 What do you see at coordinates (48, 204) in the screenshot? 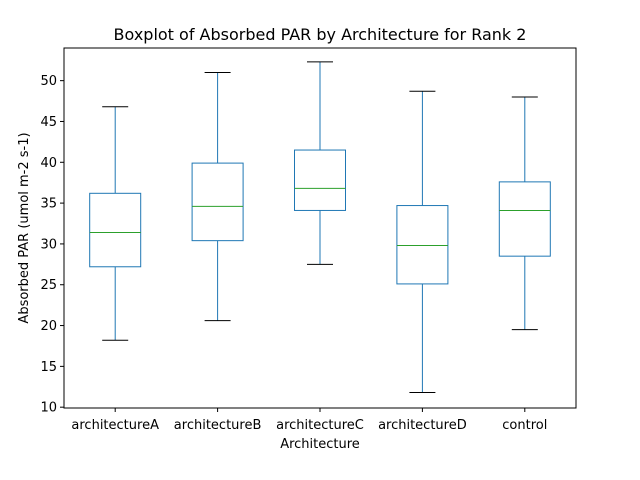
I see `y-tick-label: 35` at bounding box center [48, 204].